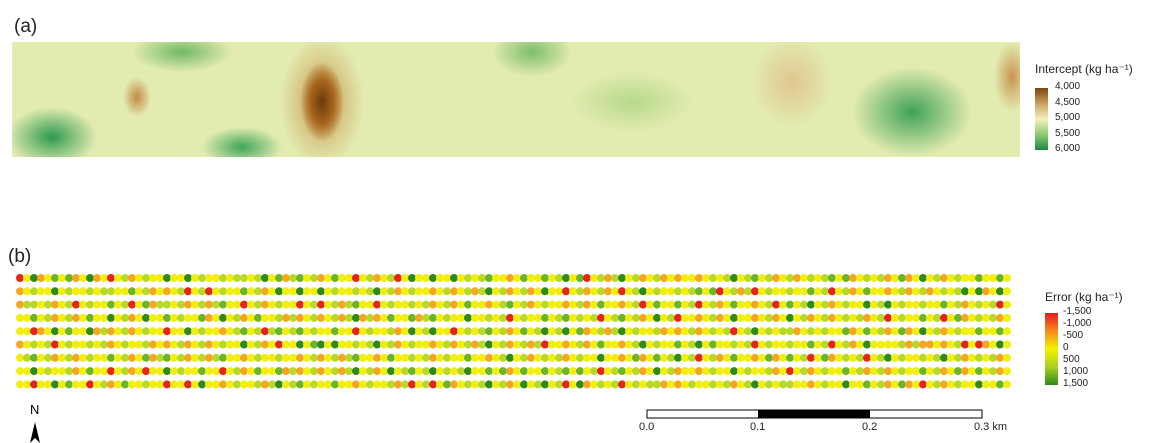  Describe the element at coordinates (1077, 311) in the screenshot. I see `legend-label: -1,500` at that location.